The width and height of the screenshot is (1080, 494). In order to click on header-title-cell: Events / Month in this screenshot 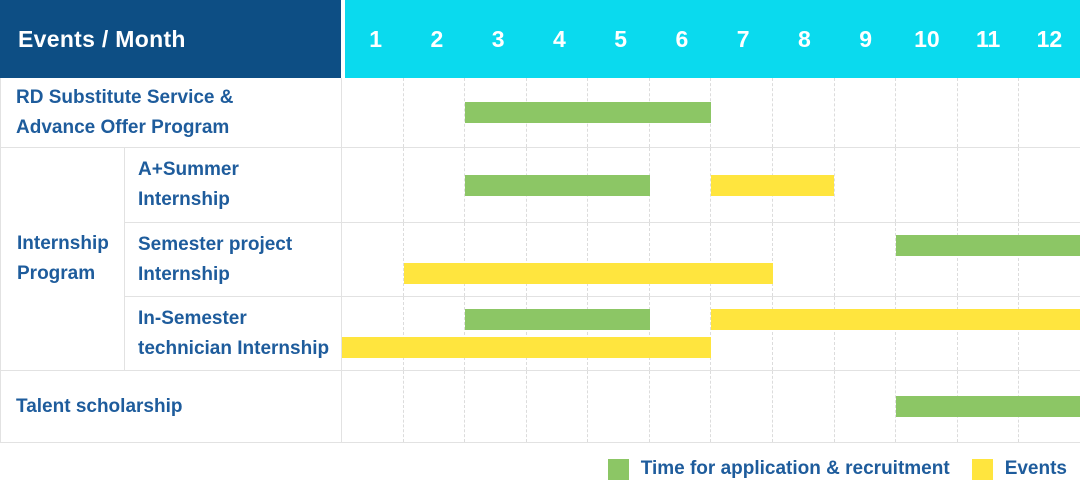, I will do `click(172, 39)`.